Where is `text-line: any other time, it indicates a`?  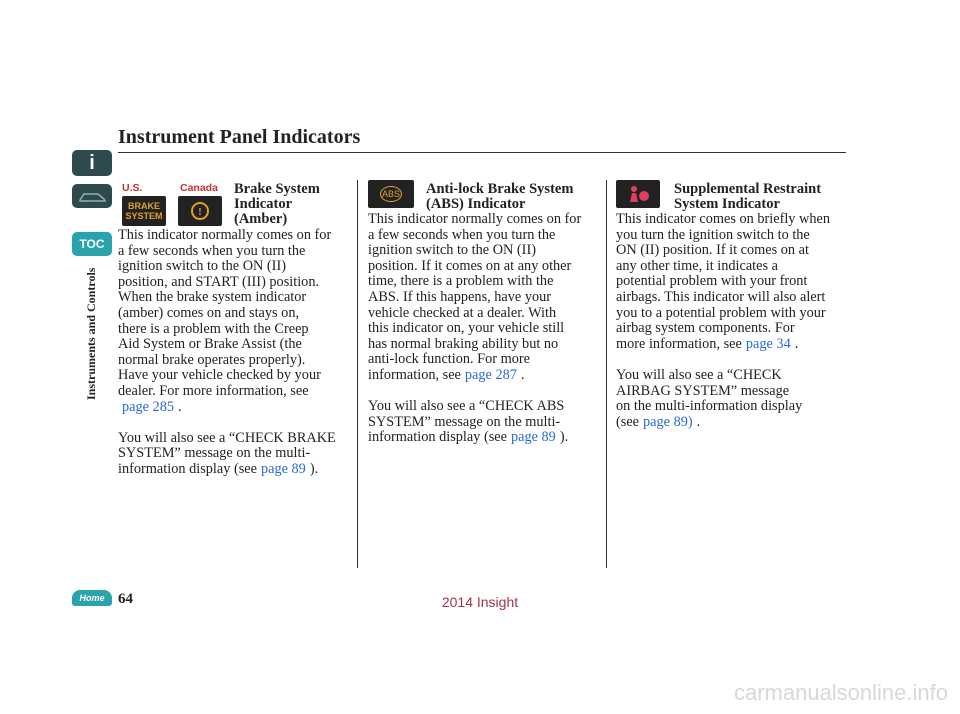 text-line: any other time, it indicates a is located at coordinates (734, 266).